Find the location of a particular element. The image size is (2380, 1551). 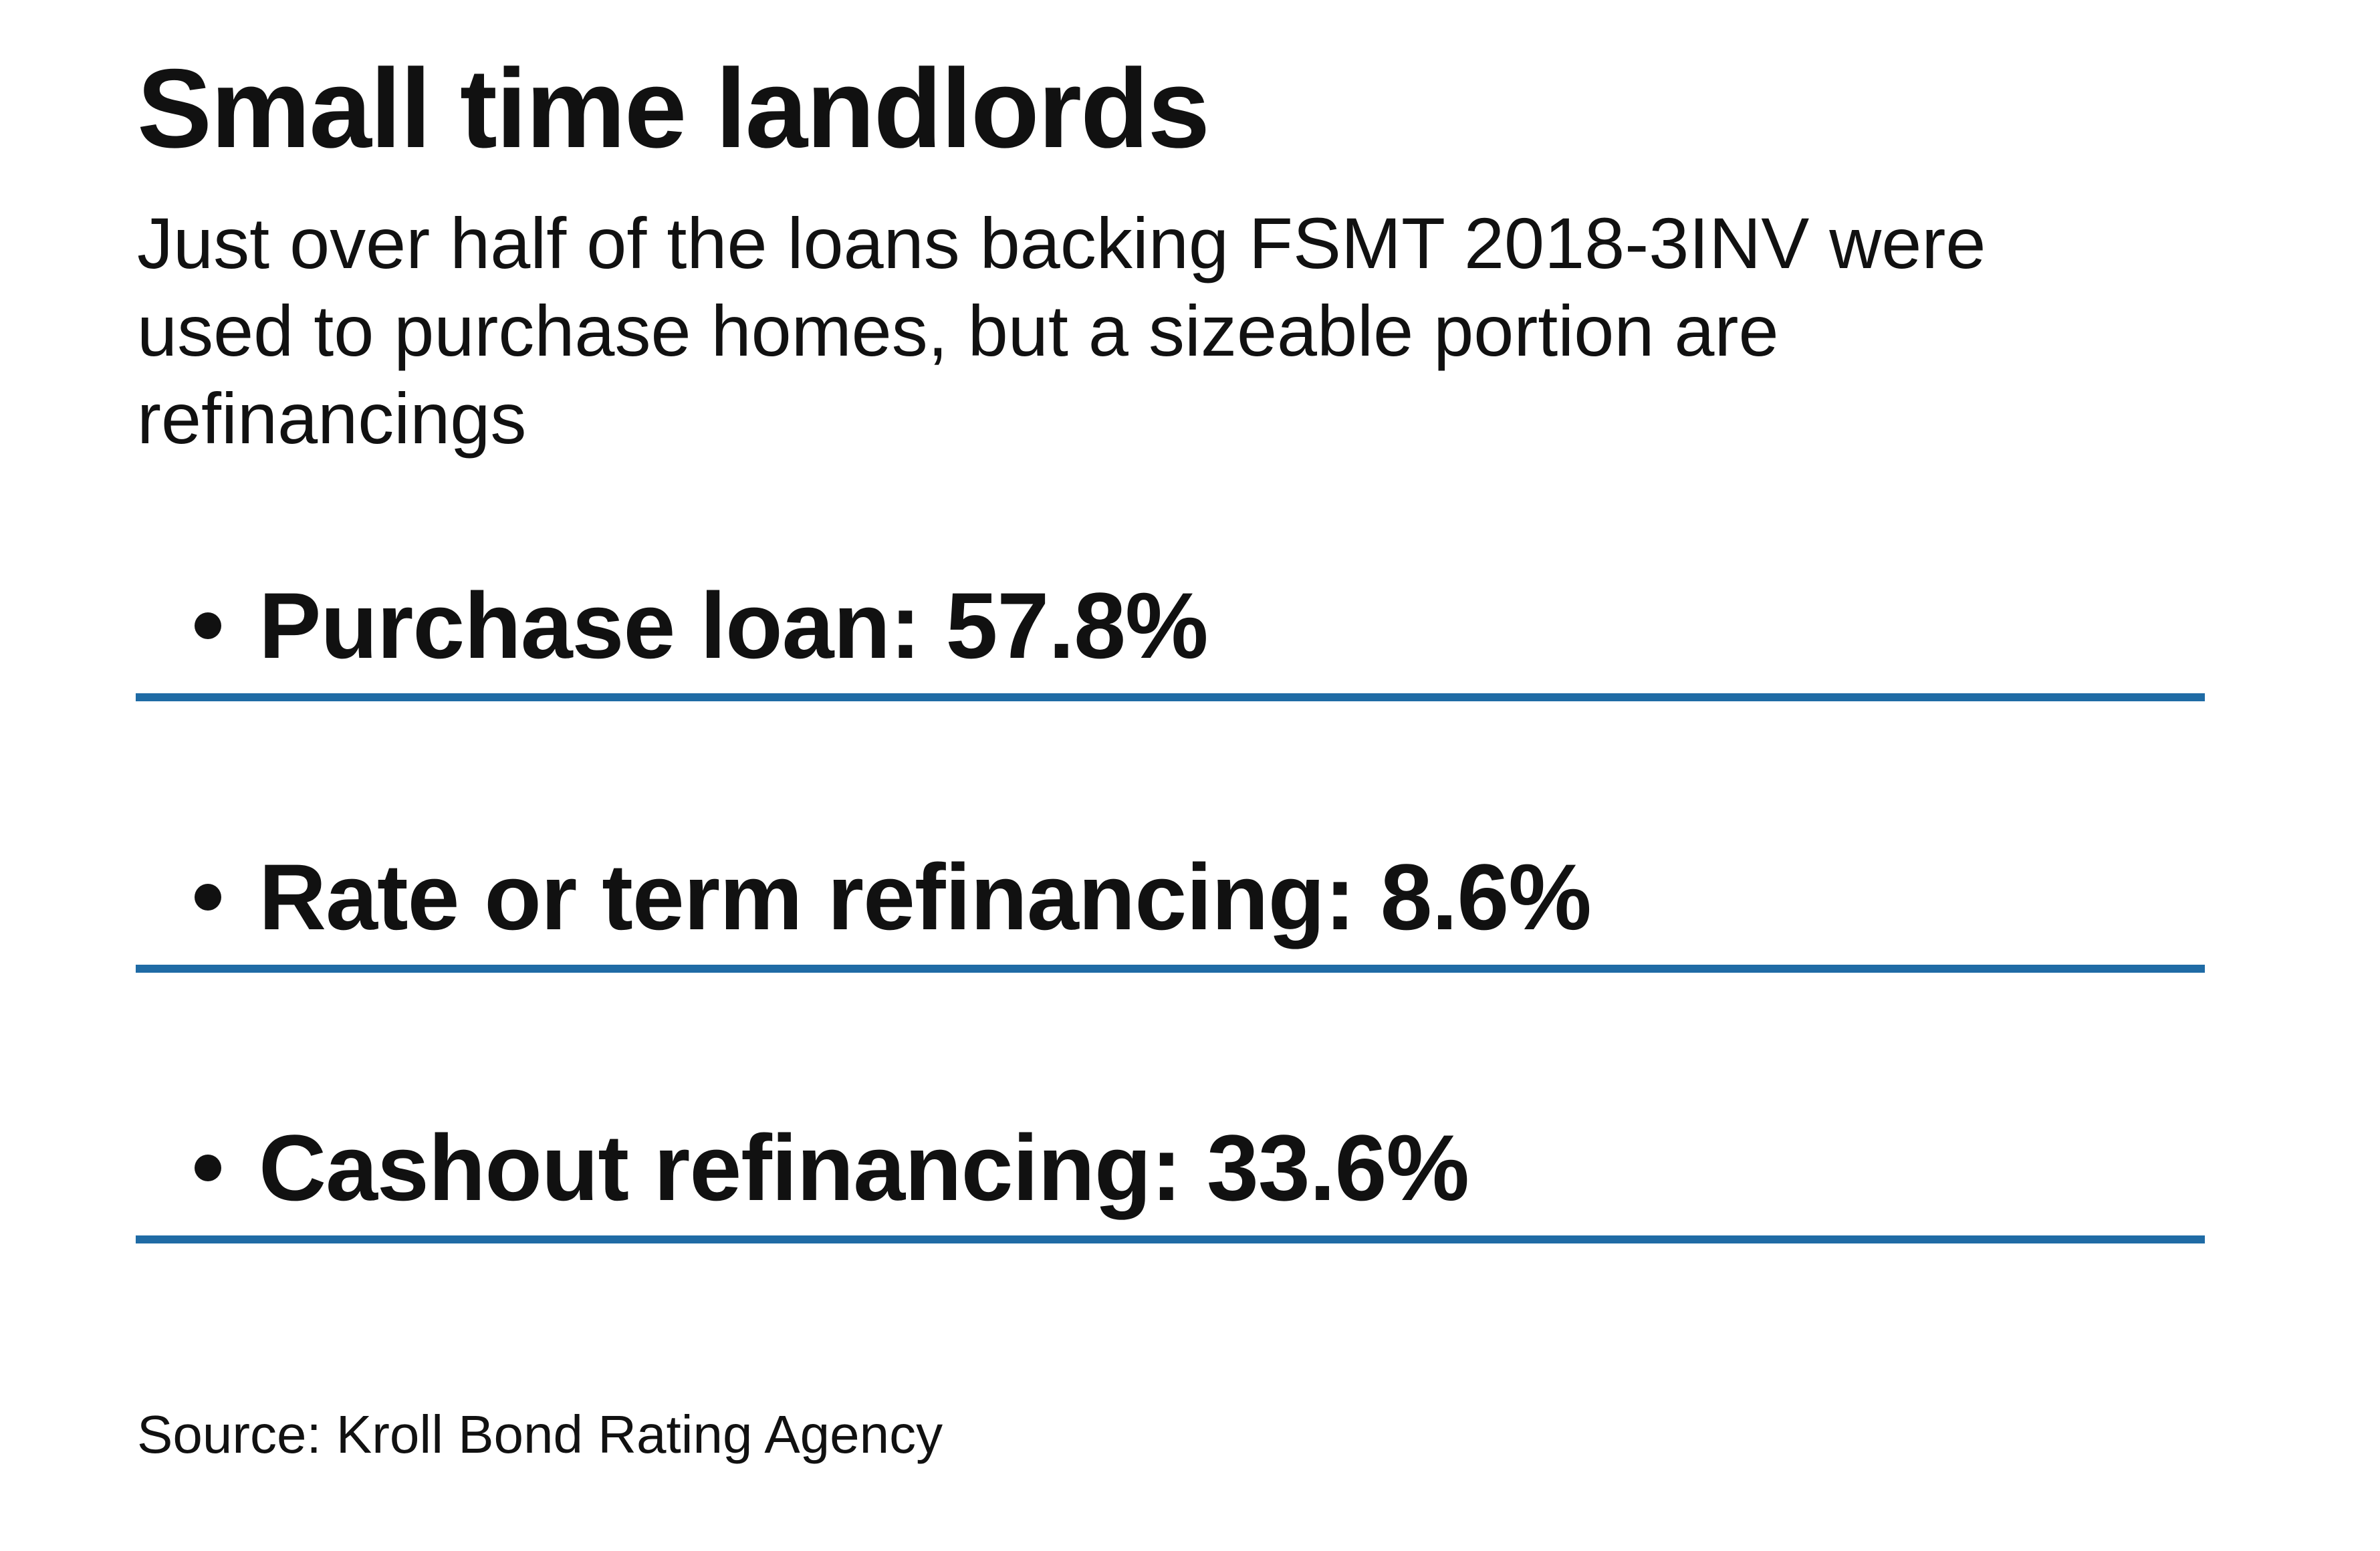

data-row-label: Cashout refinancing: 33.6% is located at coordinates (864, 1167).